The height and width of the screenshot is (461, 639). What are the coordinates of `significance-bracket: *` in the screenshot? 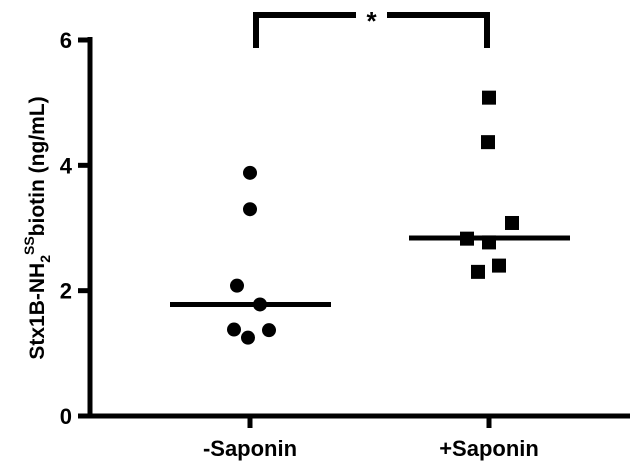 It's located at (371, 27).